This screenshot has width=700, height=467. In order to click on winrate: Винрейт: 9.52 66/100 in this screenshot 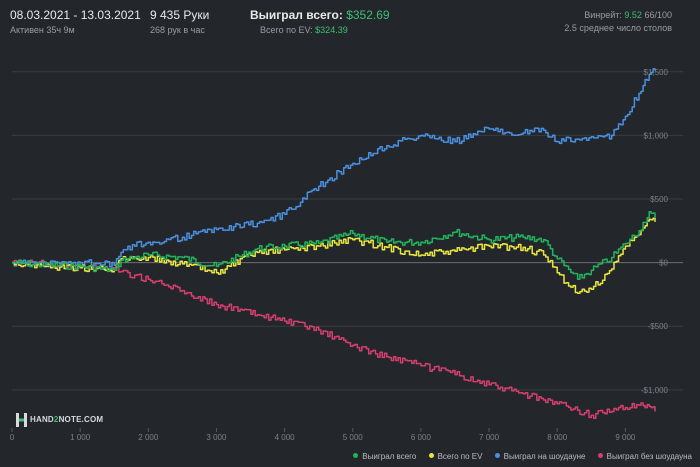, I will do `click(618, 15)`.